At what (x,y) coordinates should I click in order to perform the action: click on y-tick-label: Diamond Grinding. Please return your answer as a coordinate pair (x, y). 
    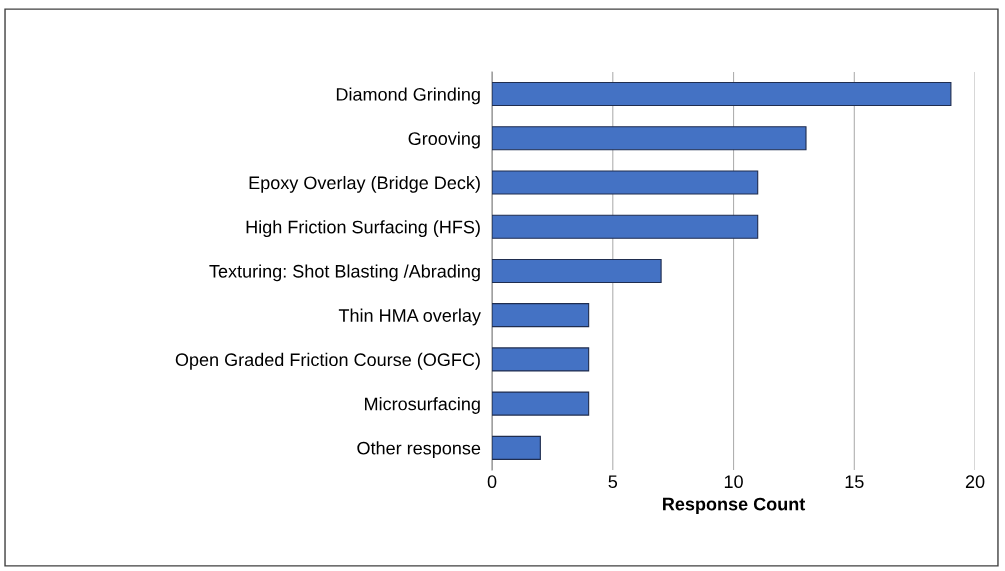
    Looking at the image, I should click on (408, 96).